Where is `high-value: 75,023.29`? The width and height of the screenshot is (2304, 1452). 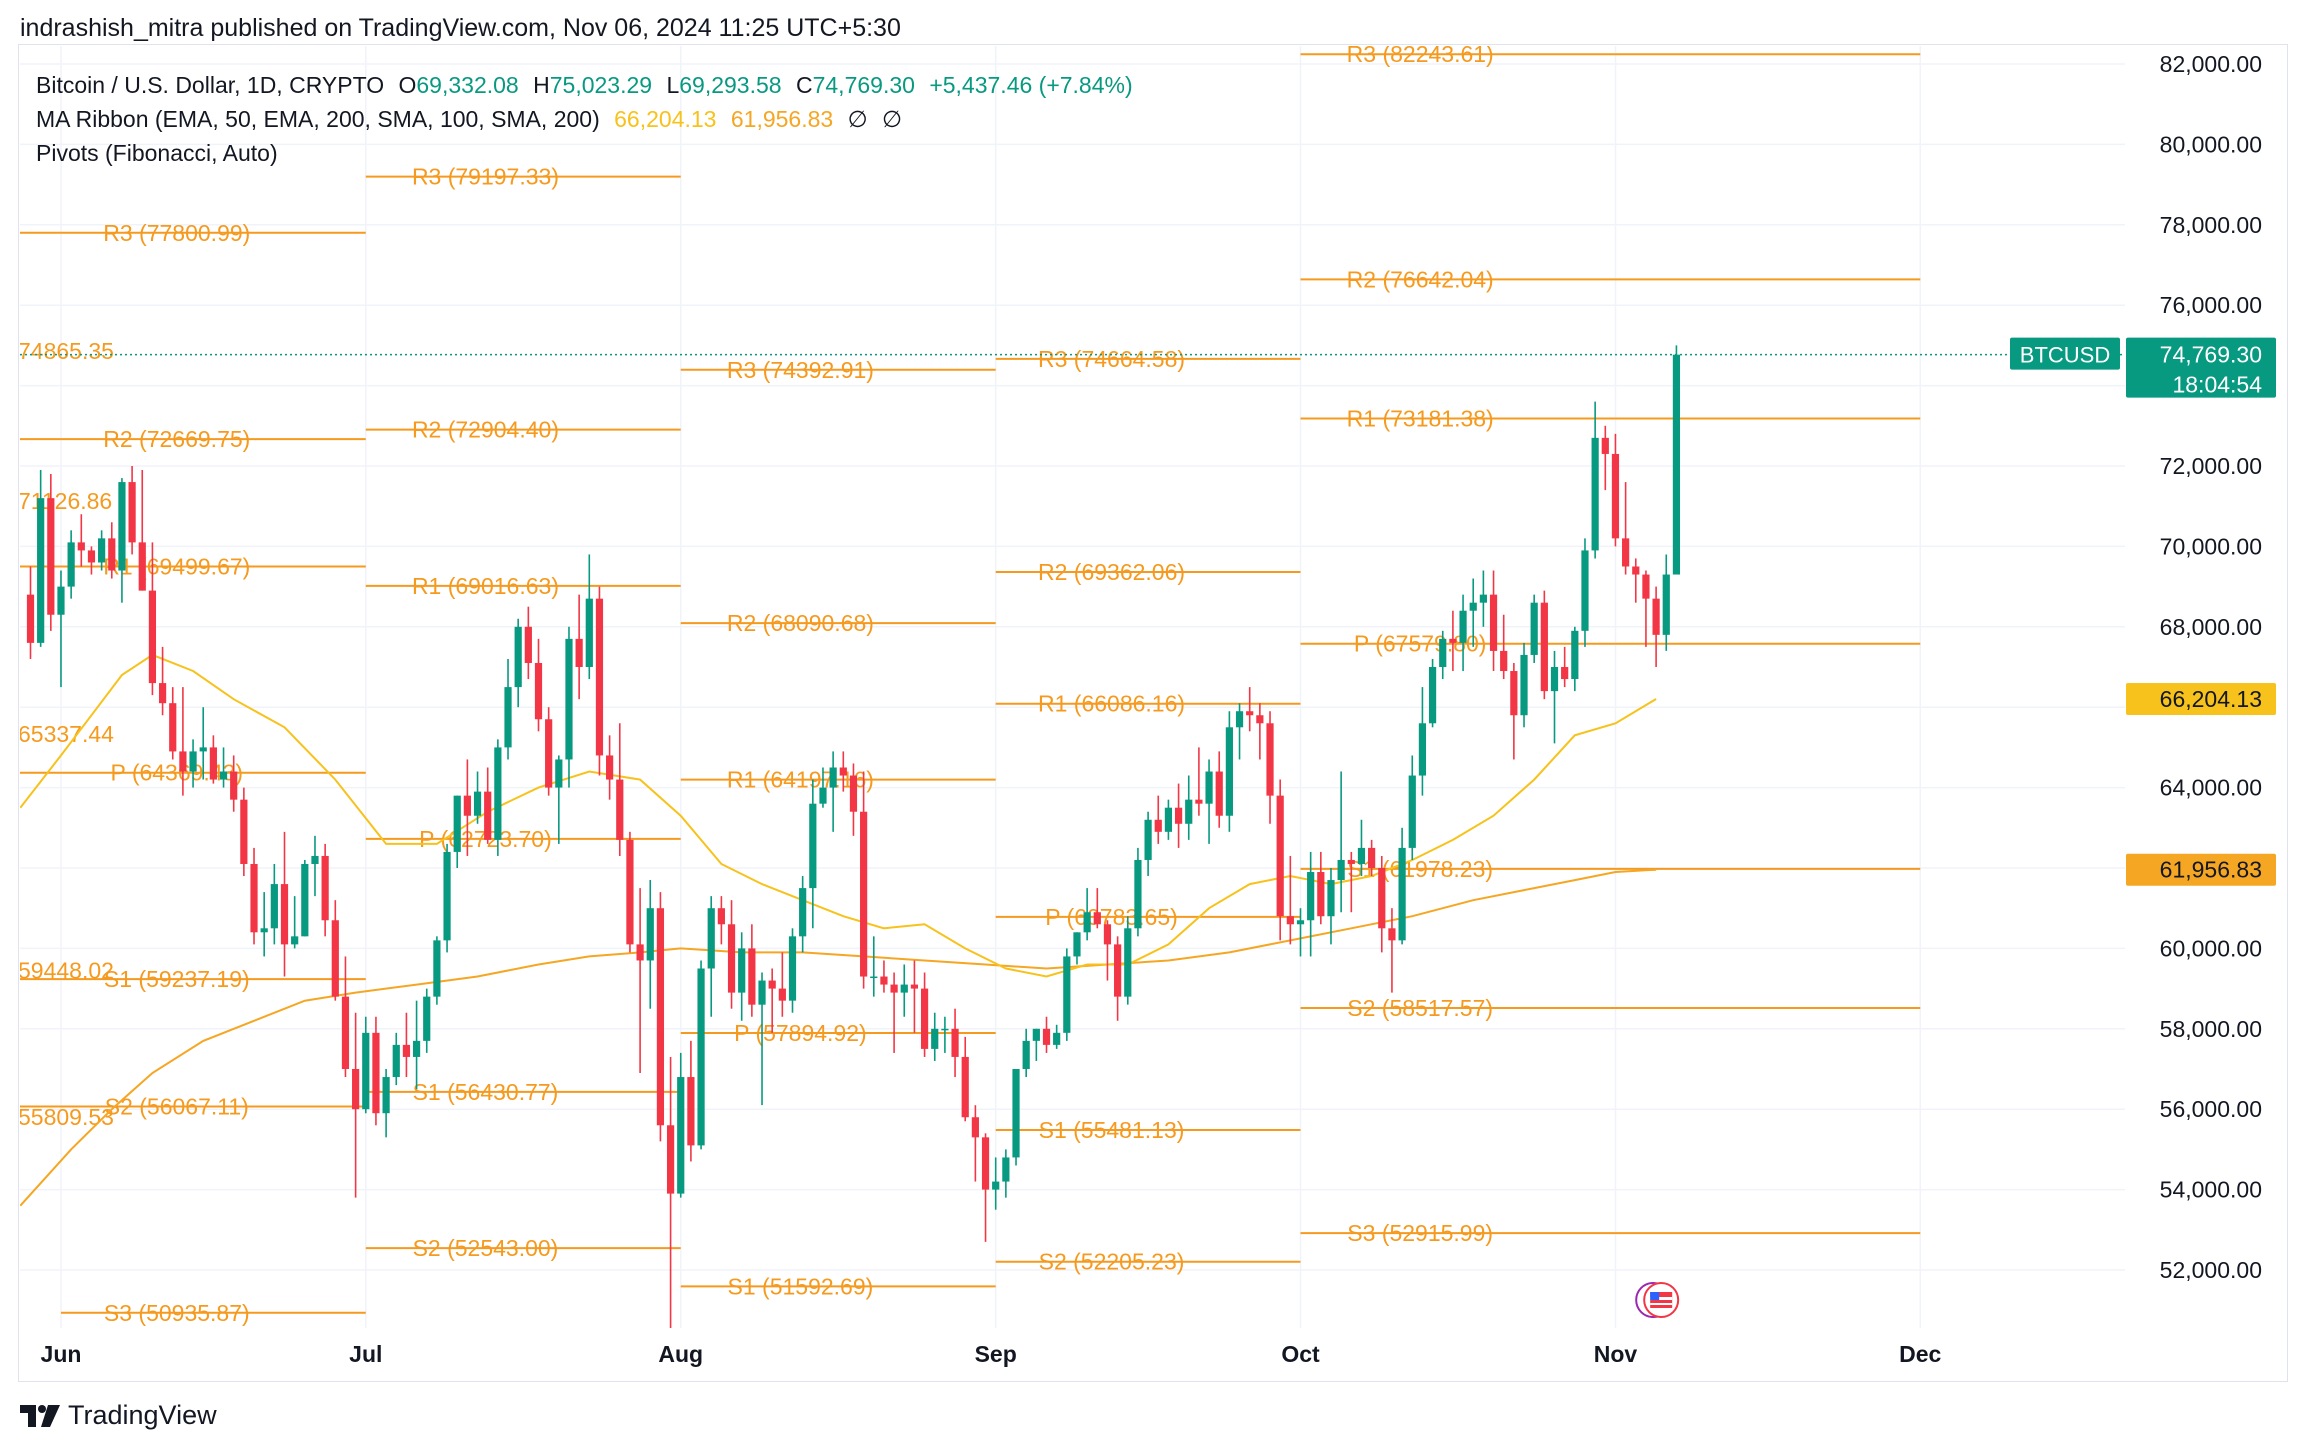 high-value: 75,023.29 is located at coordinates (601, 85).